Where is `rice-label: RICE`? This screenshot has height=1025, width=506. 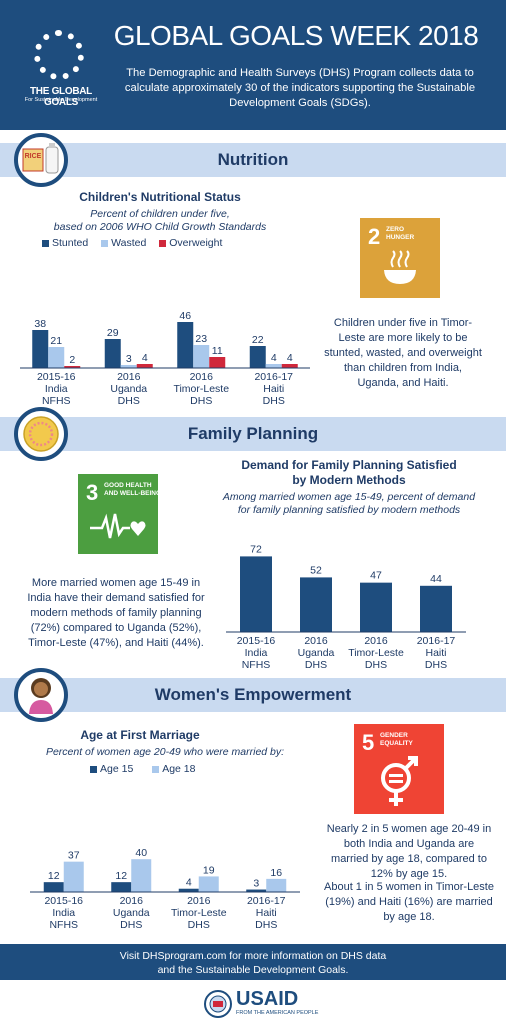
rice-label: RICE is located at coordinates (33, 156).